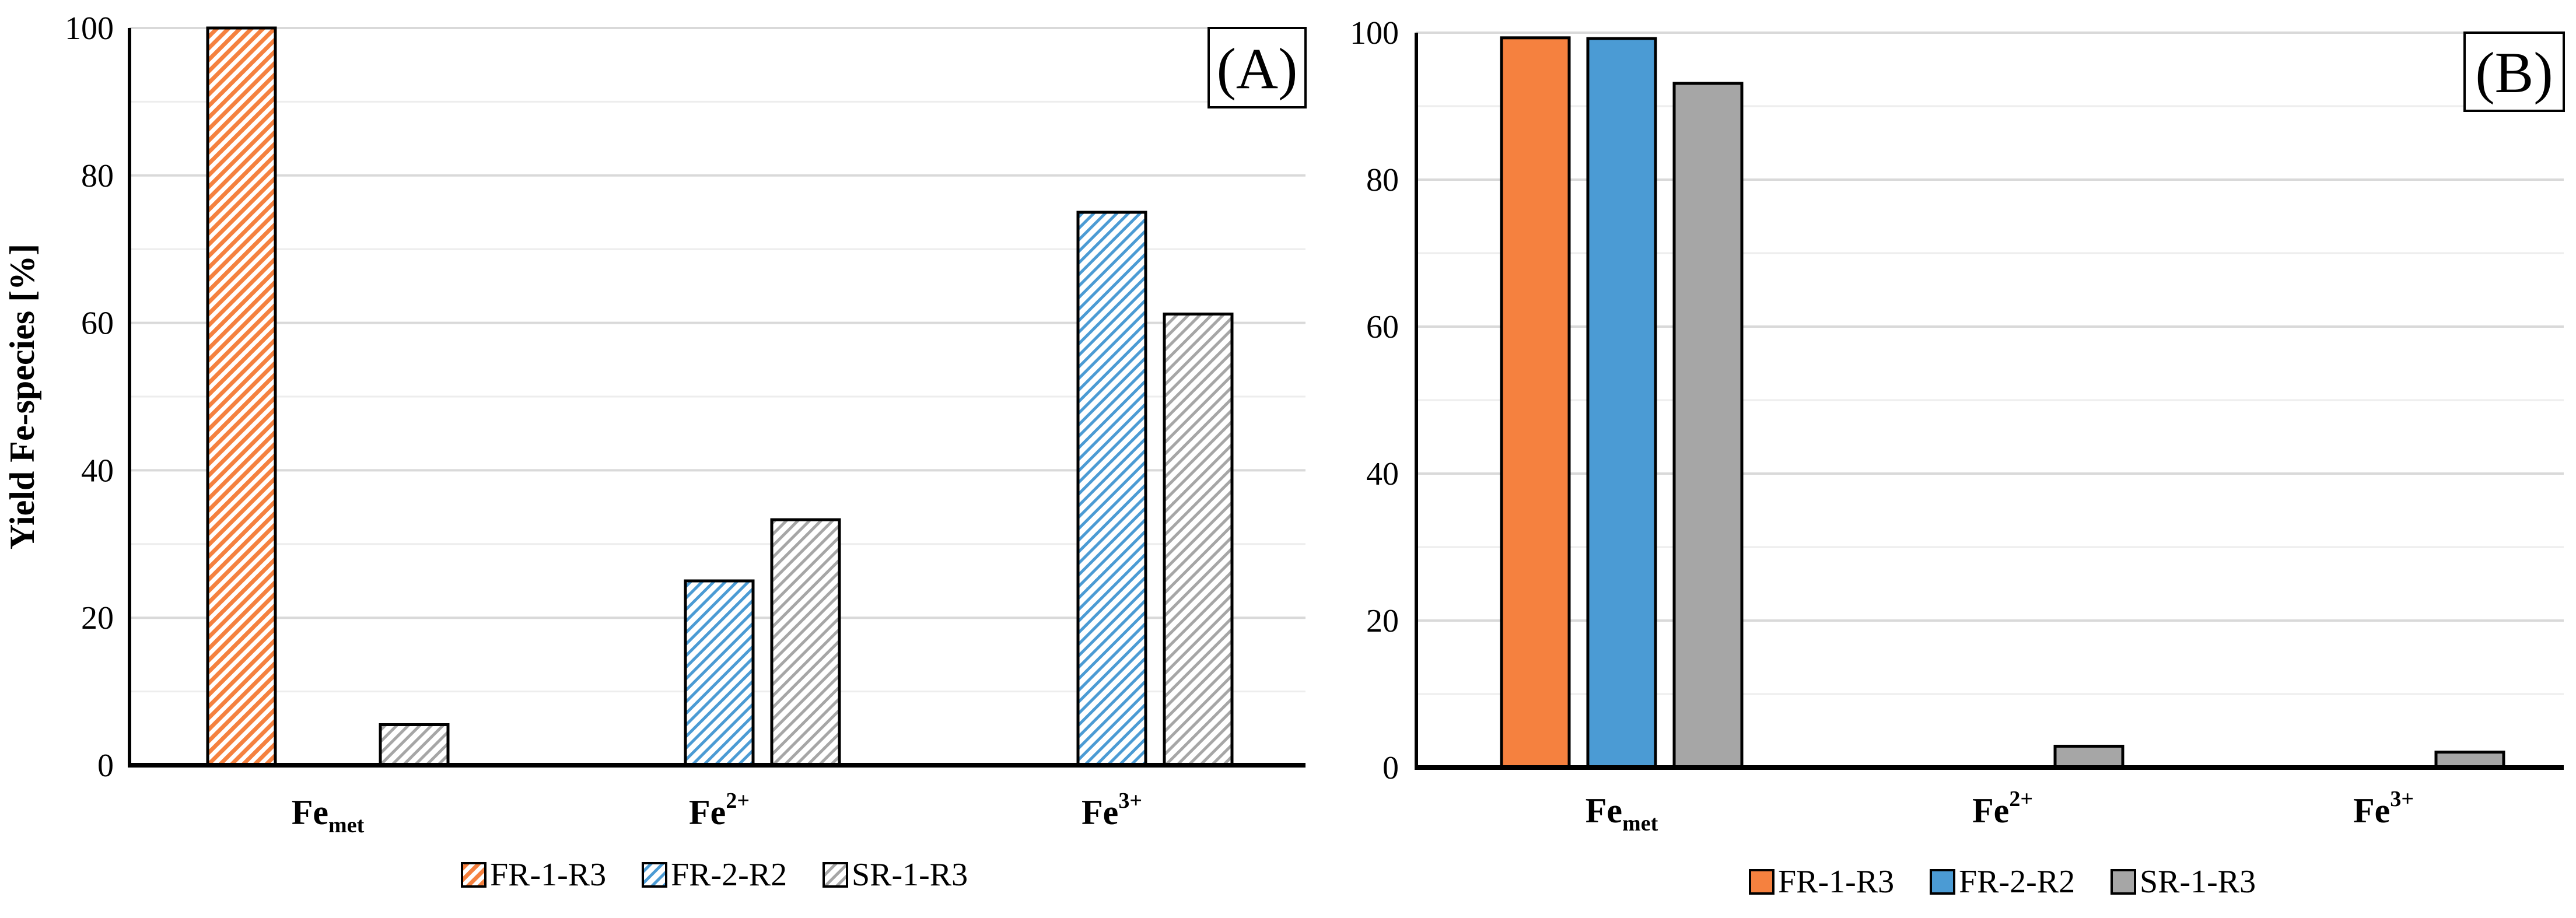 Image resolution: width=2576 pixels, height=918 pixels. Describe the element at coordinates (1111, 489) in the screenshot. I see `bar-fr-2-r2-3+` at that location.